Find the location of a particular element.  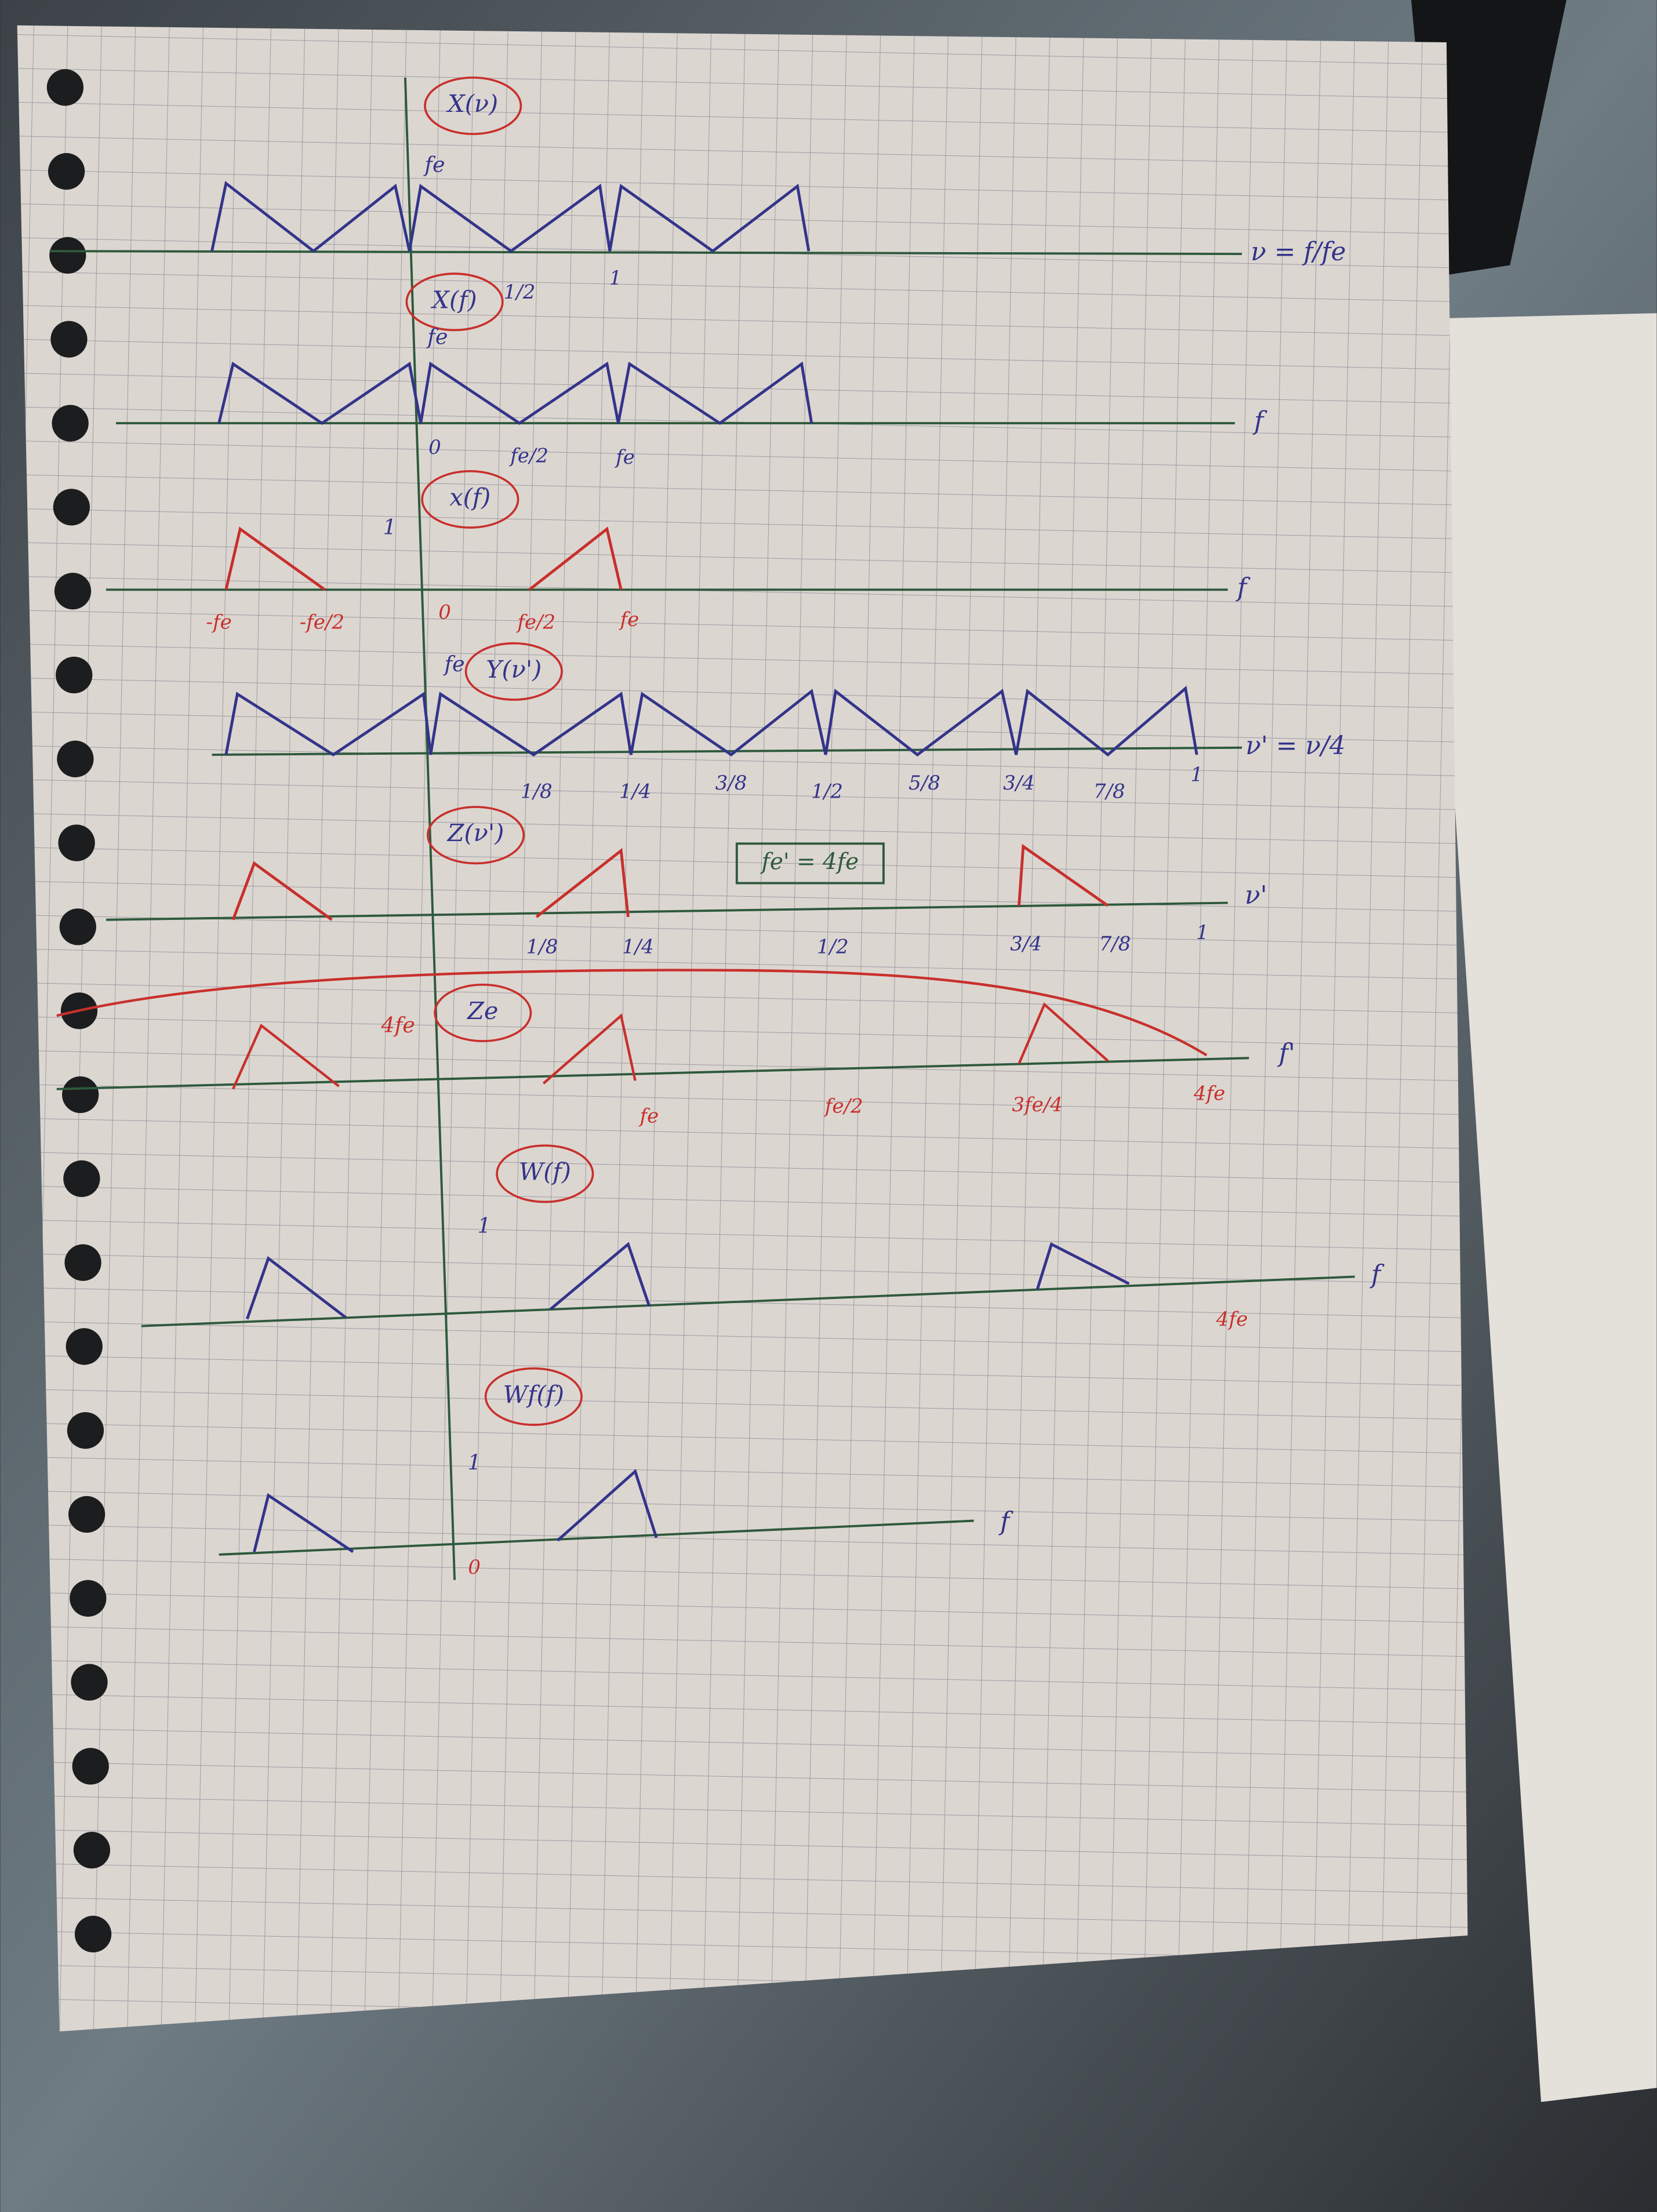

spectrum-x-f is located at coordinates (423, 558).